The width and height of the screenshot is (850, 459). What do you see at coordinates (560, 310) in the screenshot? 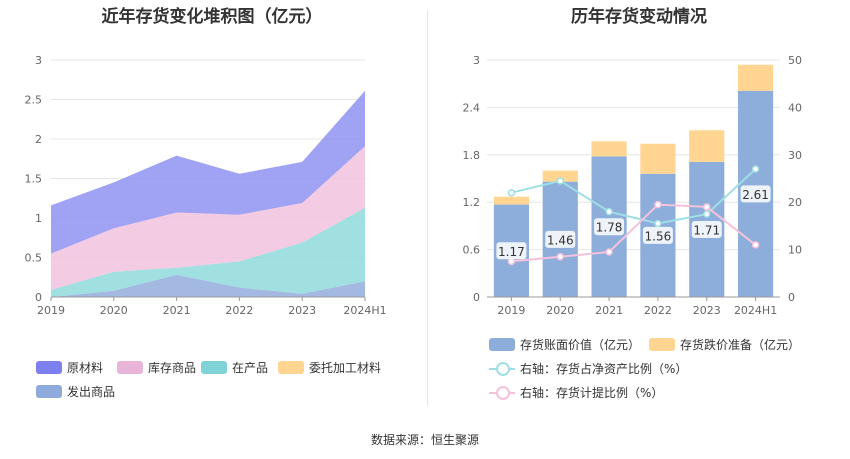
I see `right-x-tick-label: 2020` at bounding box center [560, 310].